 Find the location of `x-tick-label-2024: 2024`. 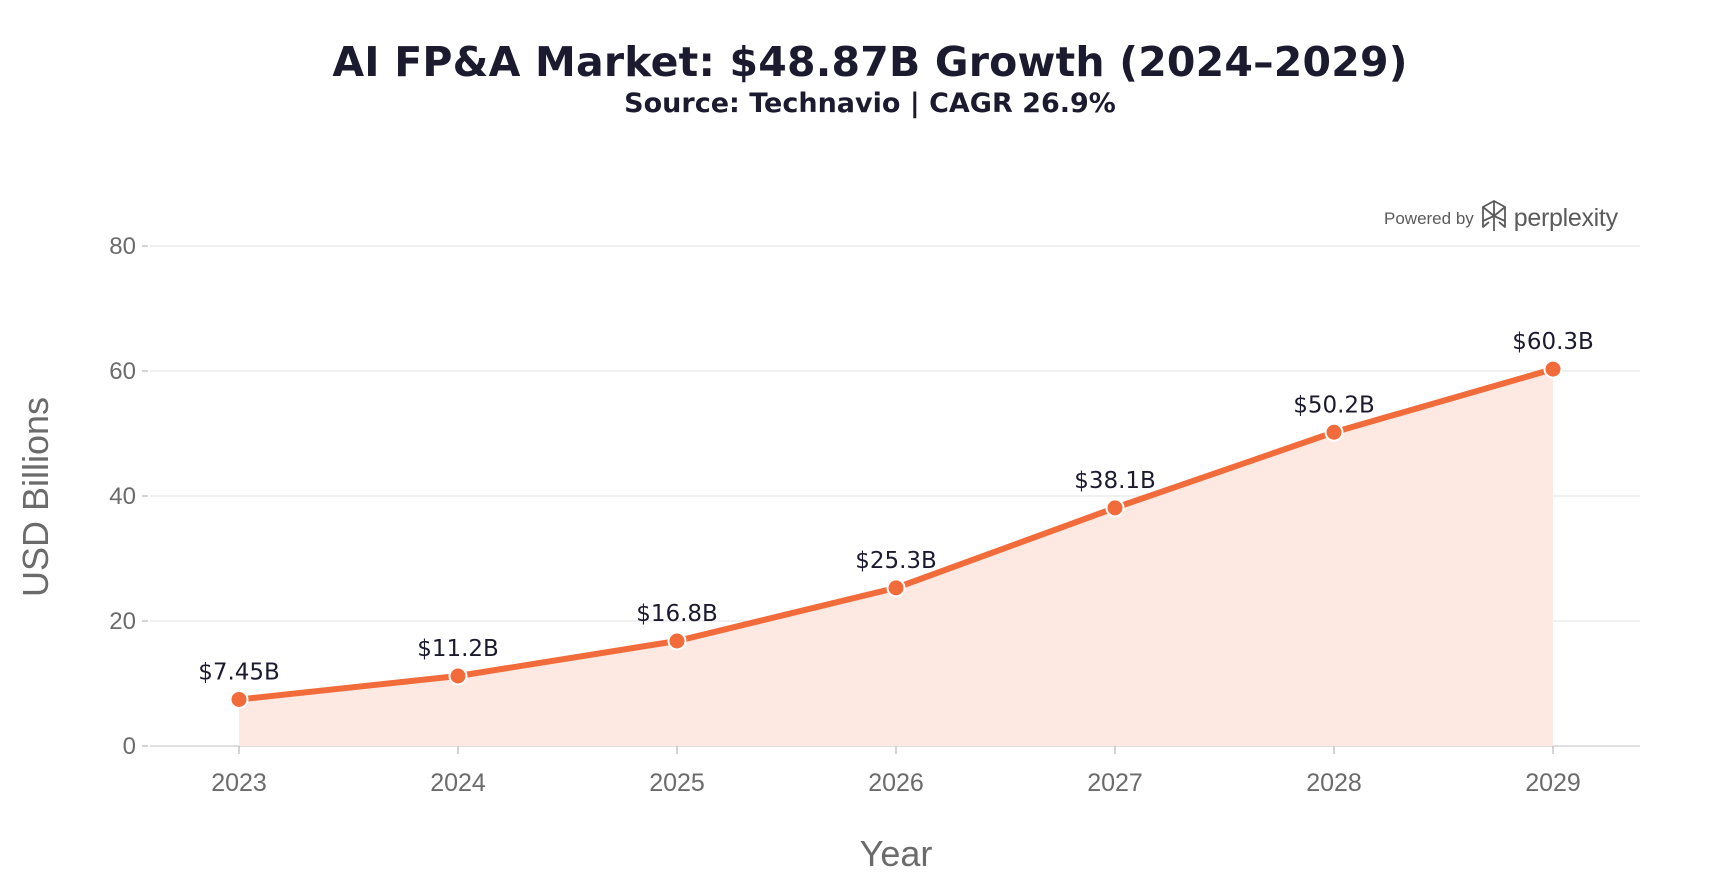

x-tick-label-2024: 2024 is located at coordinates (458, 783).